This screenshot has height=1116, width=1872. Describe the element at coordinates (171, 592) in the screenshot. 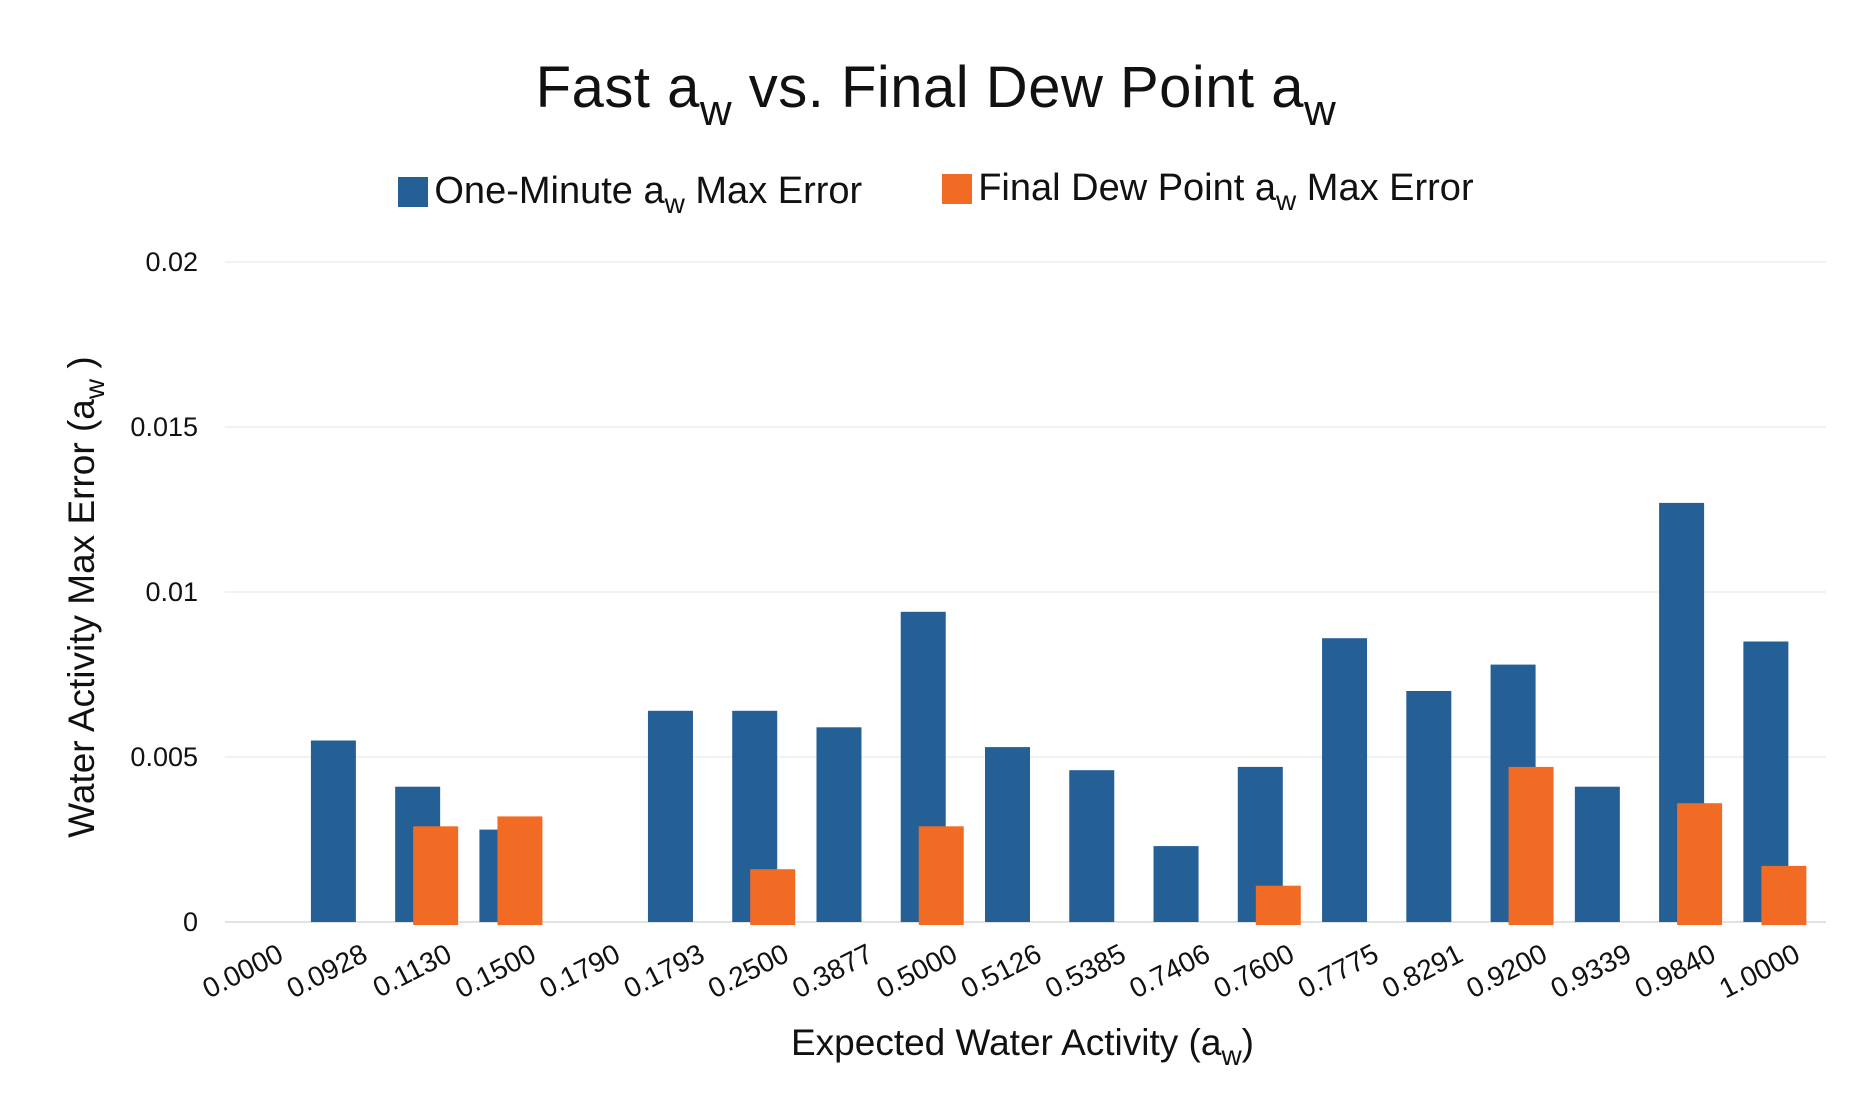

I see `y-tick-label: 0.01` at that location.